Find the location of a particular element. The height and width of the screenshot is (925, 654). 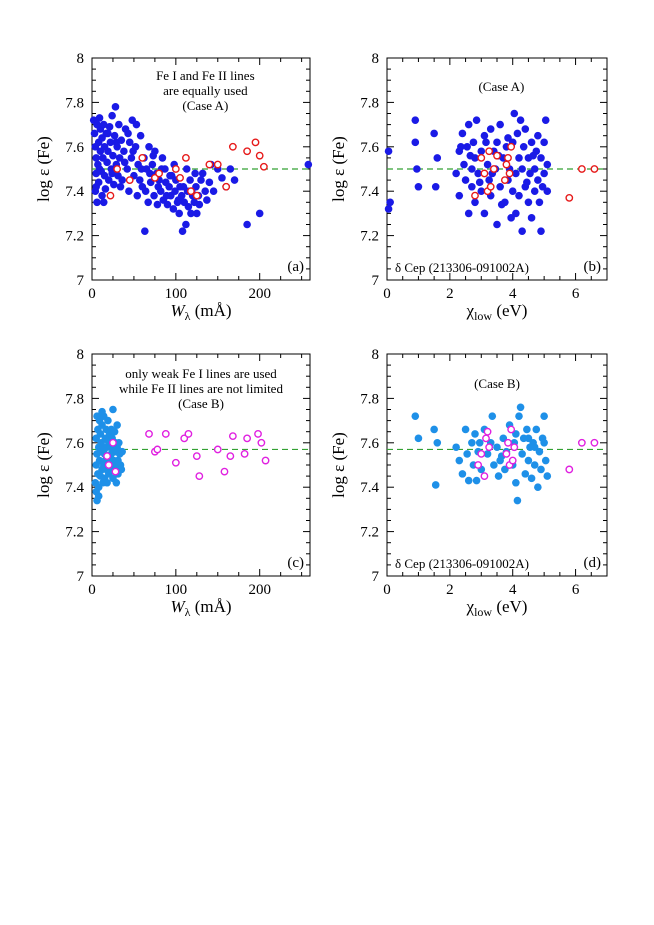

x-axis-label: Wλ (mÅ) is located at coordinates (200, 608).